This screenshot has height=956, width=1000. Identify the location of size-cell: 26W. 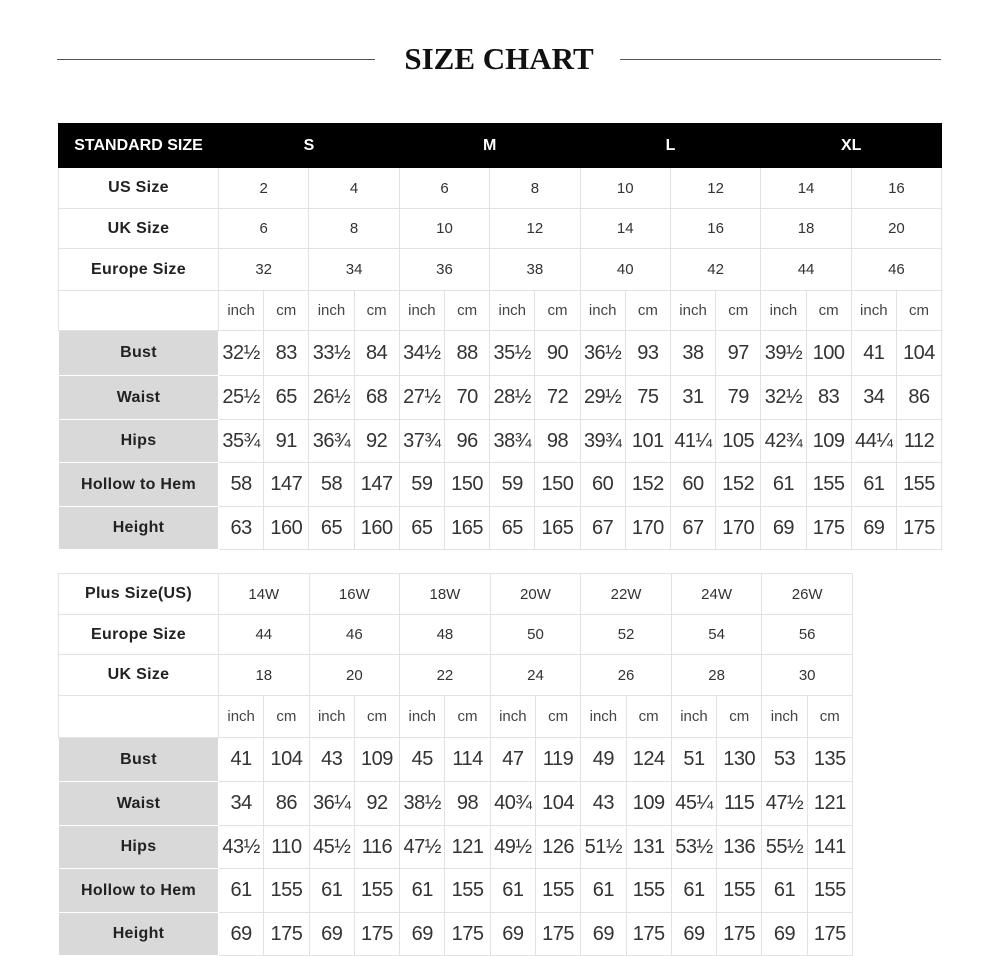
(807, 594).